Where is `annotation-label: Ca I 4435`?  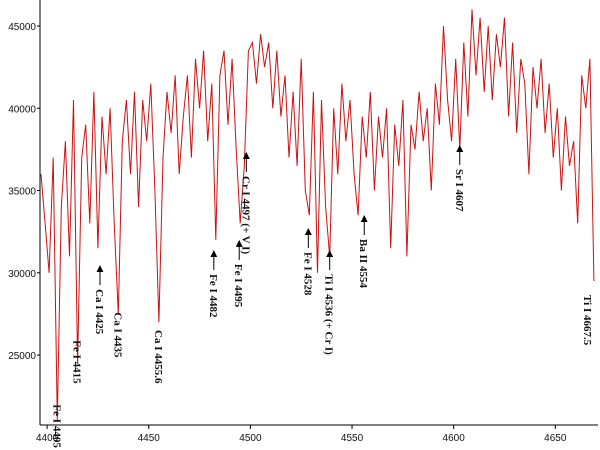 annotation-label: Ca I 4435 is located at coordinates (117, 335).